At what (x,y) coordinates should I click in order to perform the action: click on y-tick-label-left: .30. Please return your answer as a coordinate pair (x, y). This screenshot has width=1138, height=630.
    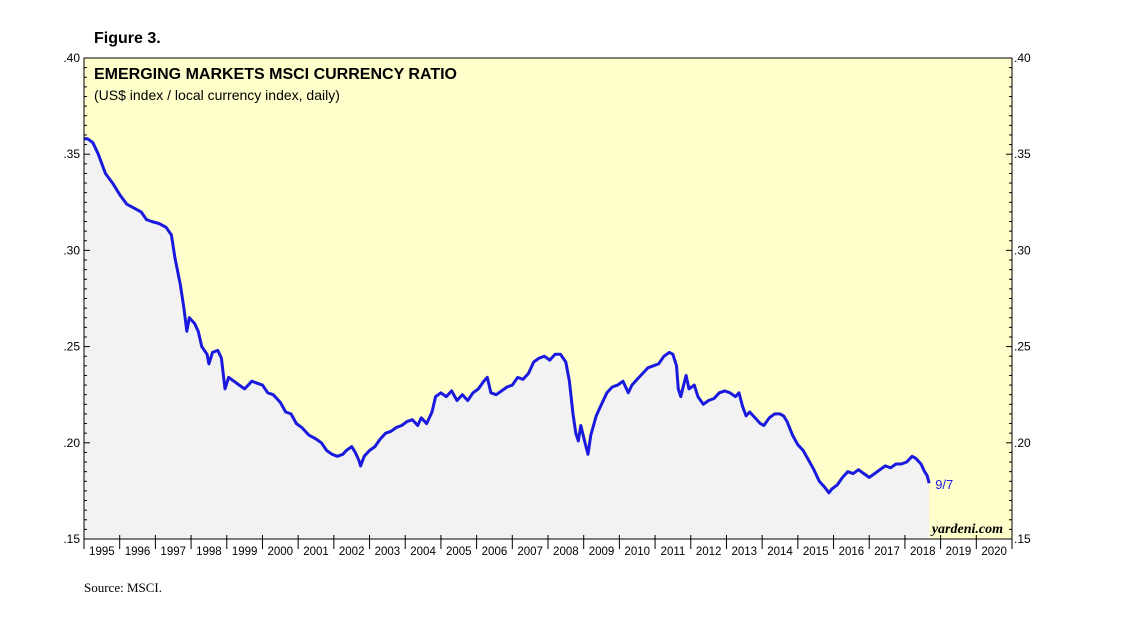
    Looking at the image, I should click on (71, 250).